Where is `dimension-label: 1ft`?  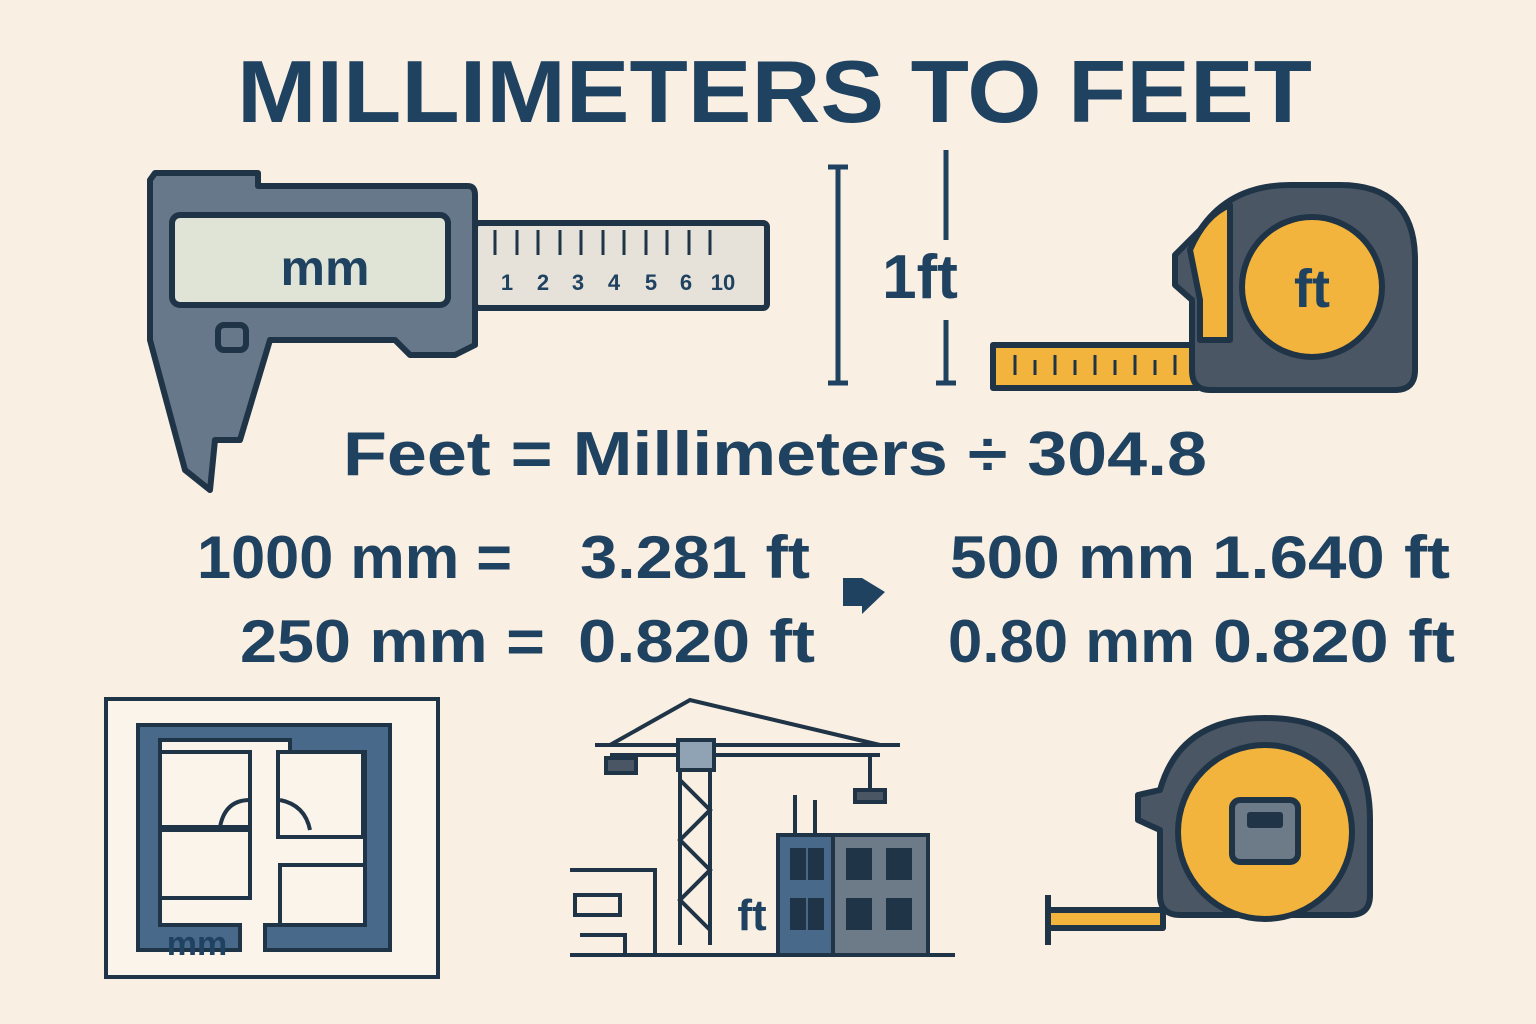
dimension-label: 1ft is located at coordinates (920, 277).